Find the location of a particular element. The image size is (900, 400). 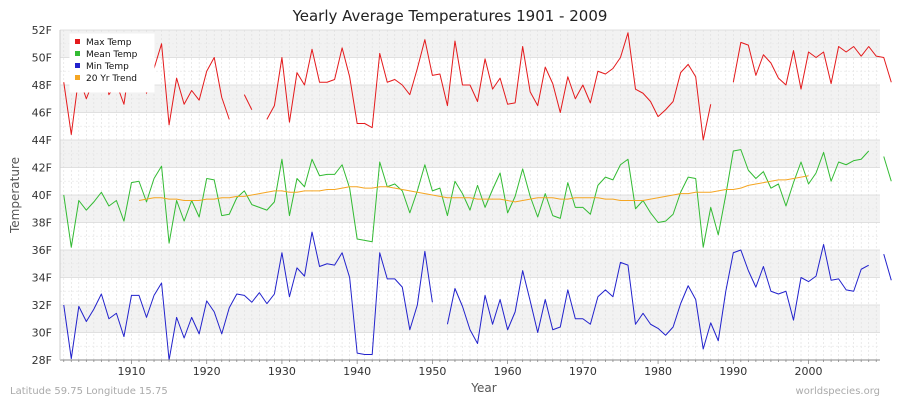

legend-box is located at coordinates (112, 63).